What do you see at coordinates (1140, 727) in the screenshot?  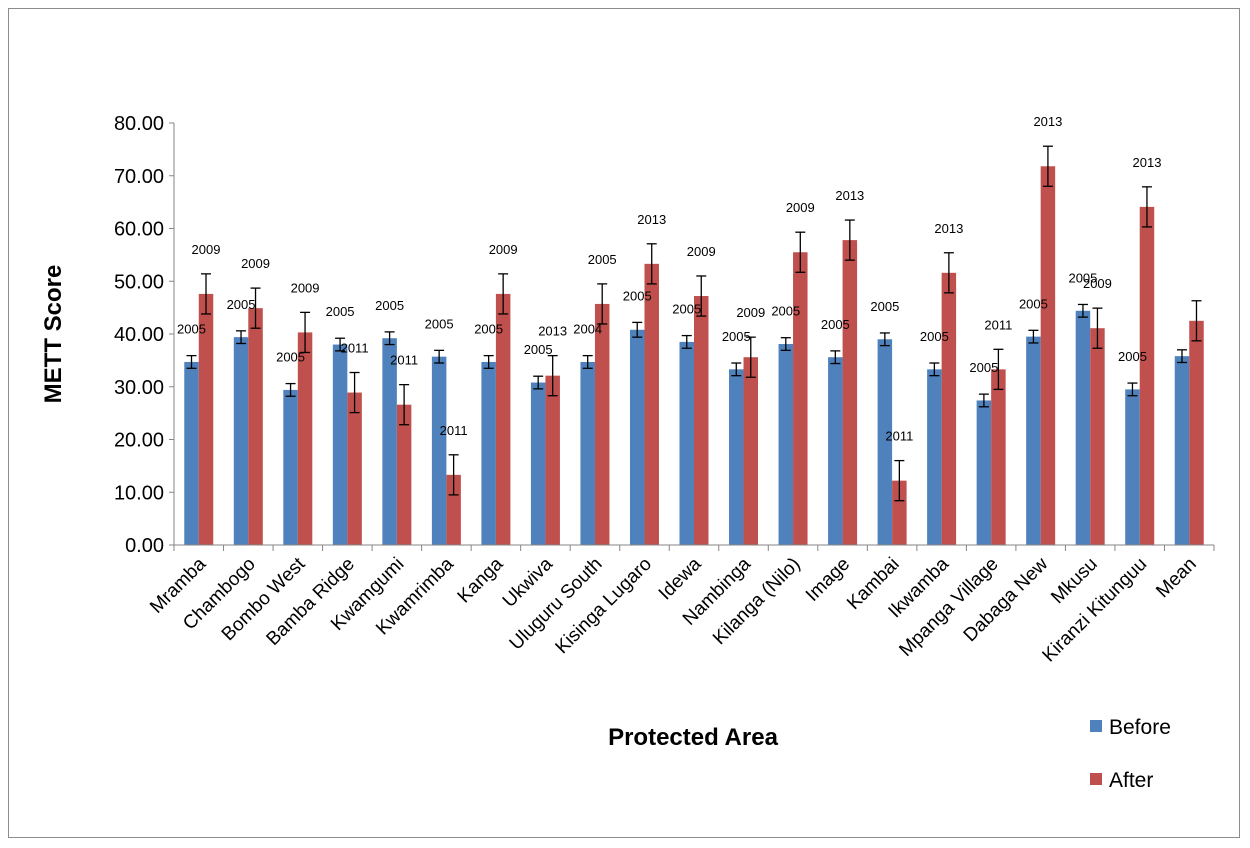 I see `legend-label-before: Before` at bounding box center [1140, 727].